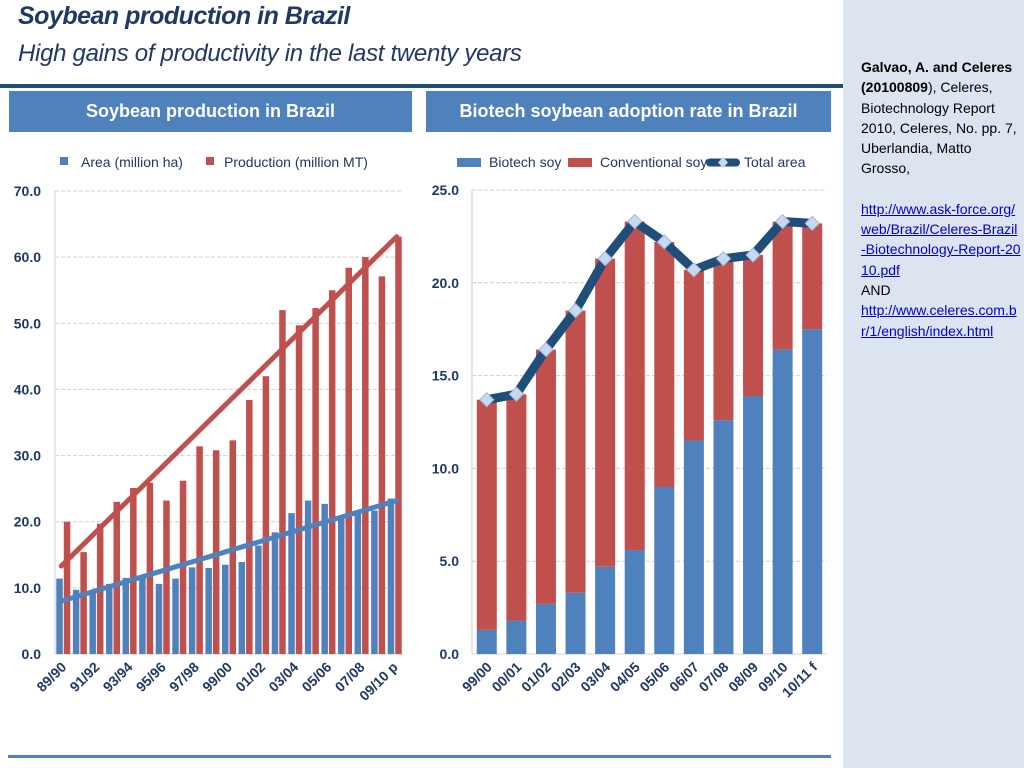  Describe the element at coordinates (445, 468) in the screenshot. I see `y-tick-label: 10.0` at that location.